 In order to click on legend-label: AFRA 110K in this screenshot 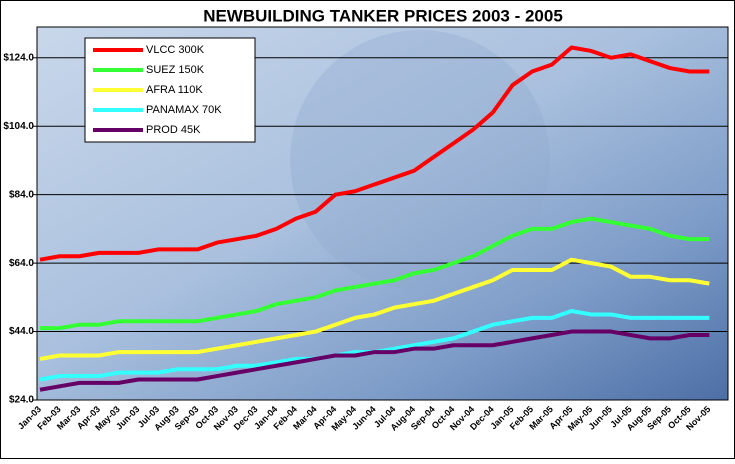, I will do `click(174, 90)`.